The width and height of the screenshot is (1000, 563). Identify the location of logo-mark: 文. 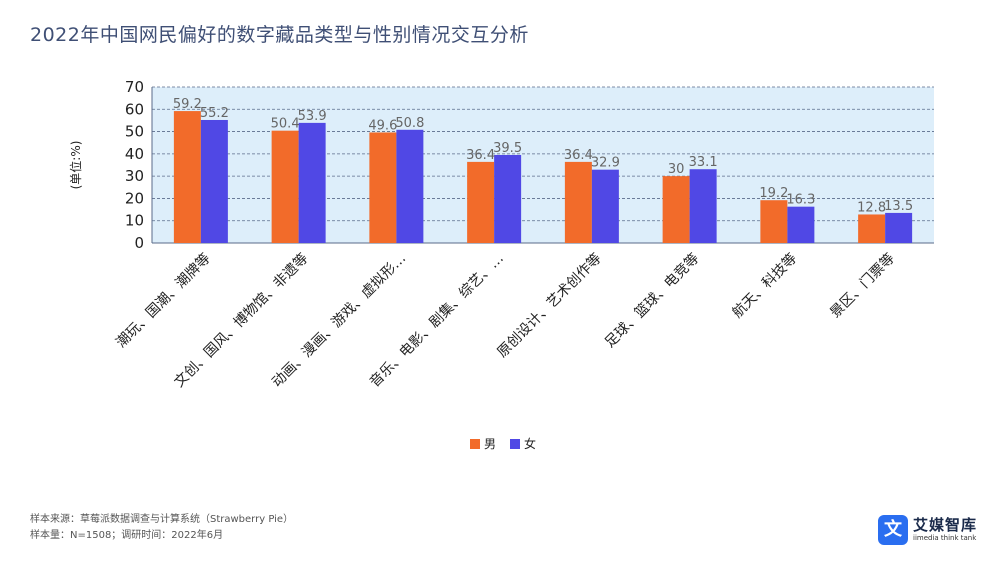
(893, 530).